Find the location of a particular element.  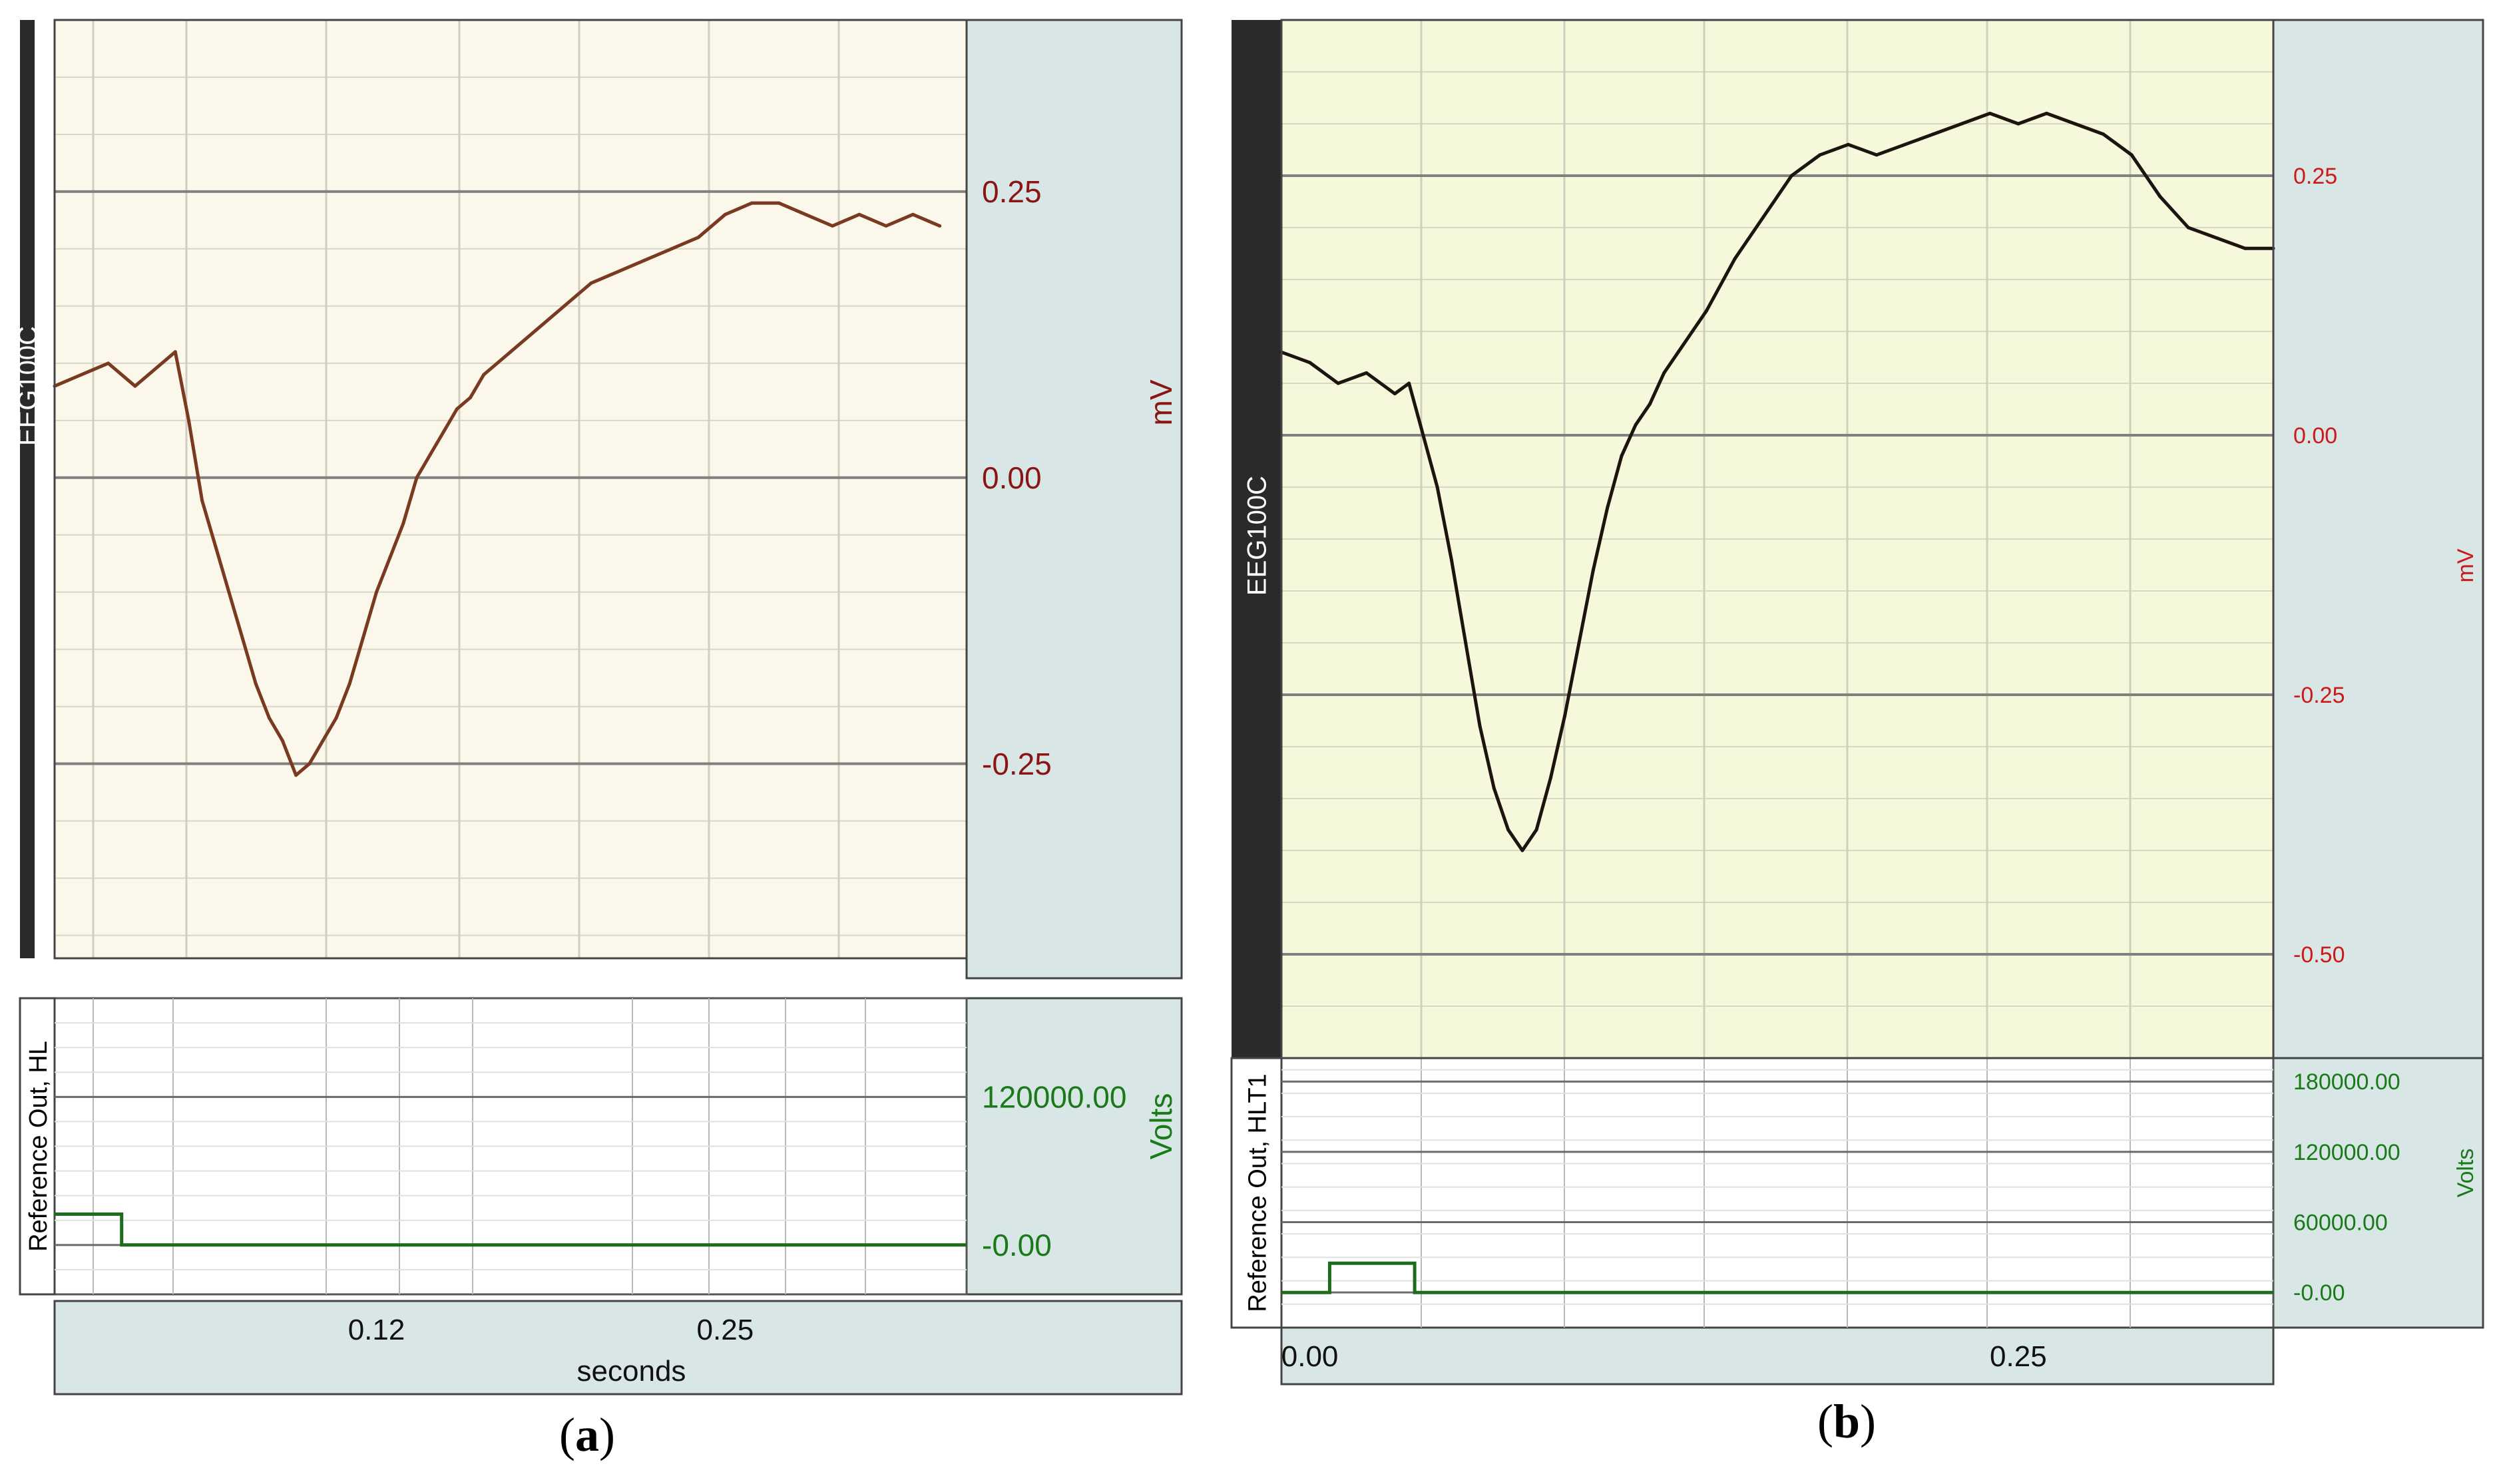

ytick-label-b-upper: 0.25 is located at coordinates (2315, 176).